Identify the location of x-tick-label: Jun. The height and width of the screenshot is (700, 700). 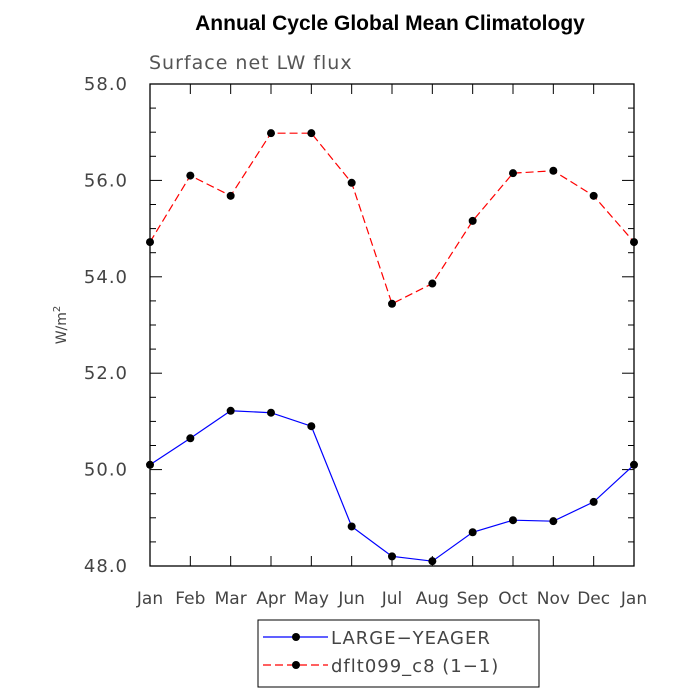
(351, 599).